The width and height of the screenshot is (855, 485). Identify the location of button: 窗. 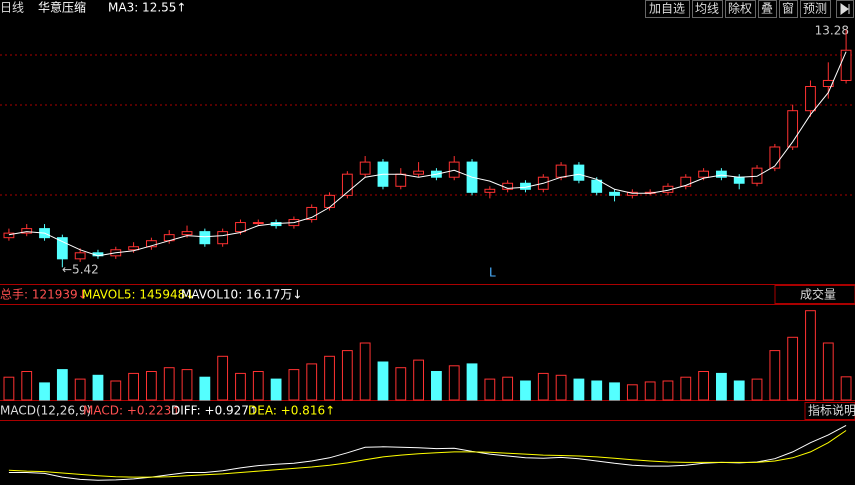
(788, 9).